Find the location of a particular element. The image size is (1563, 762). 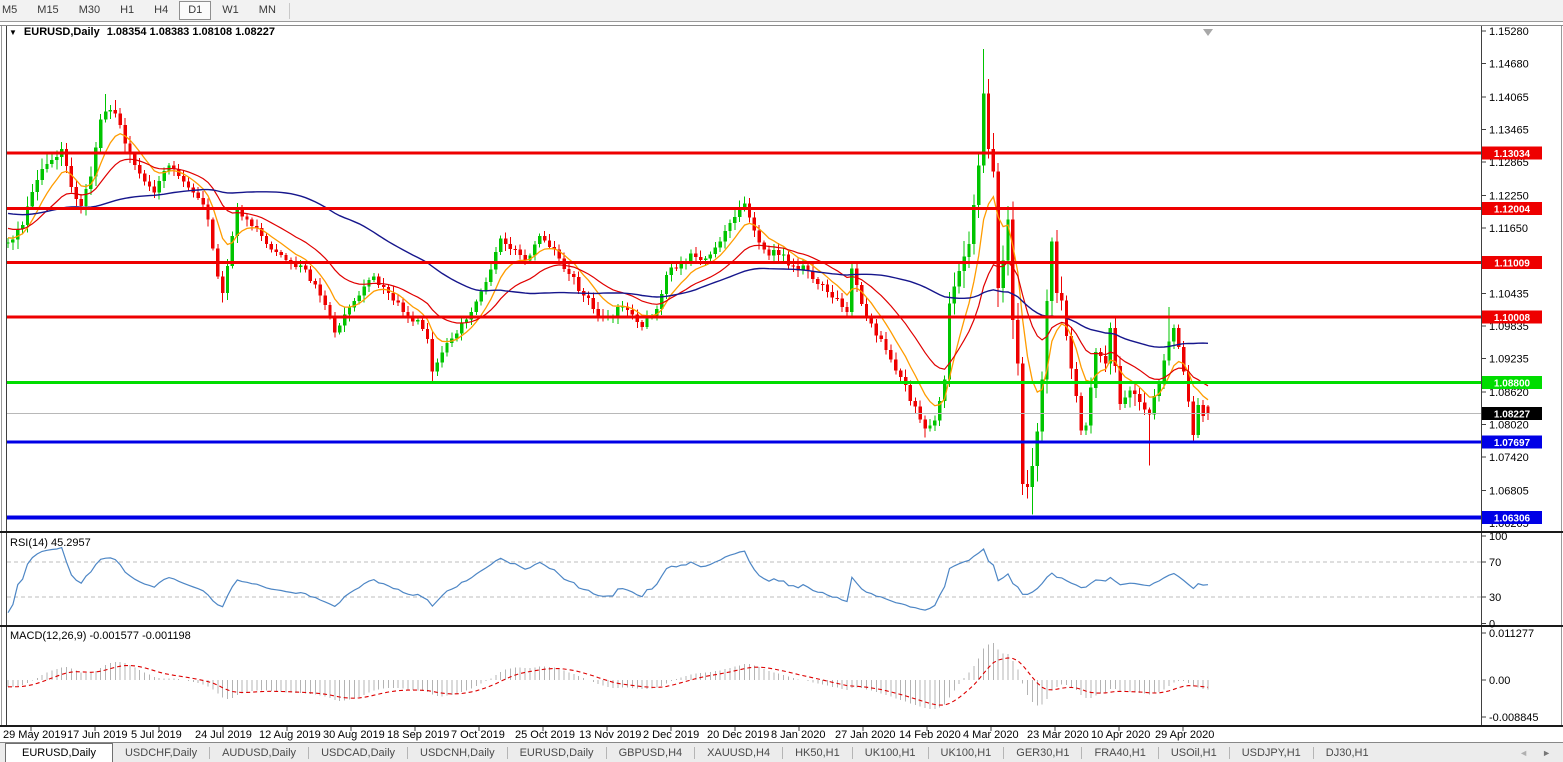

chart-tab-usoil-h1: USOil,H1 is located at coordinates (1193, 752).